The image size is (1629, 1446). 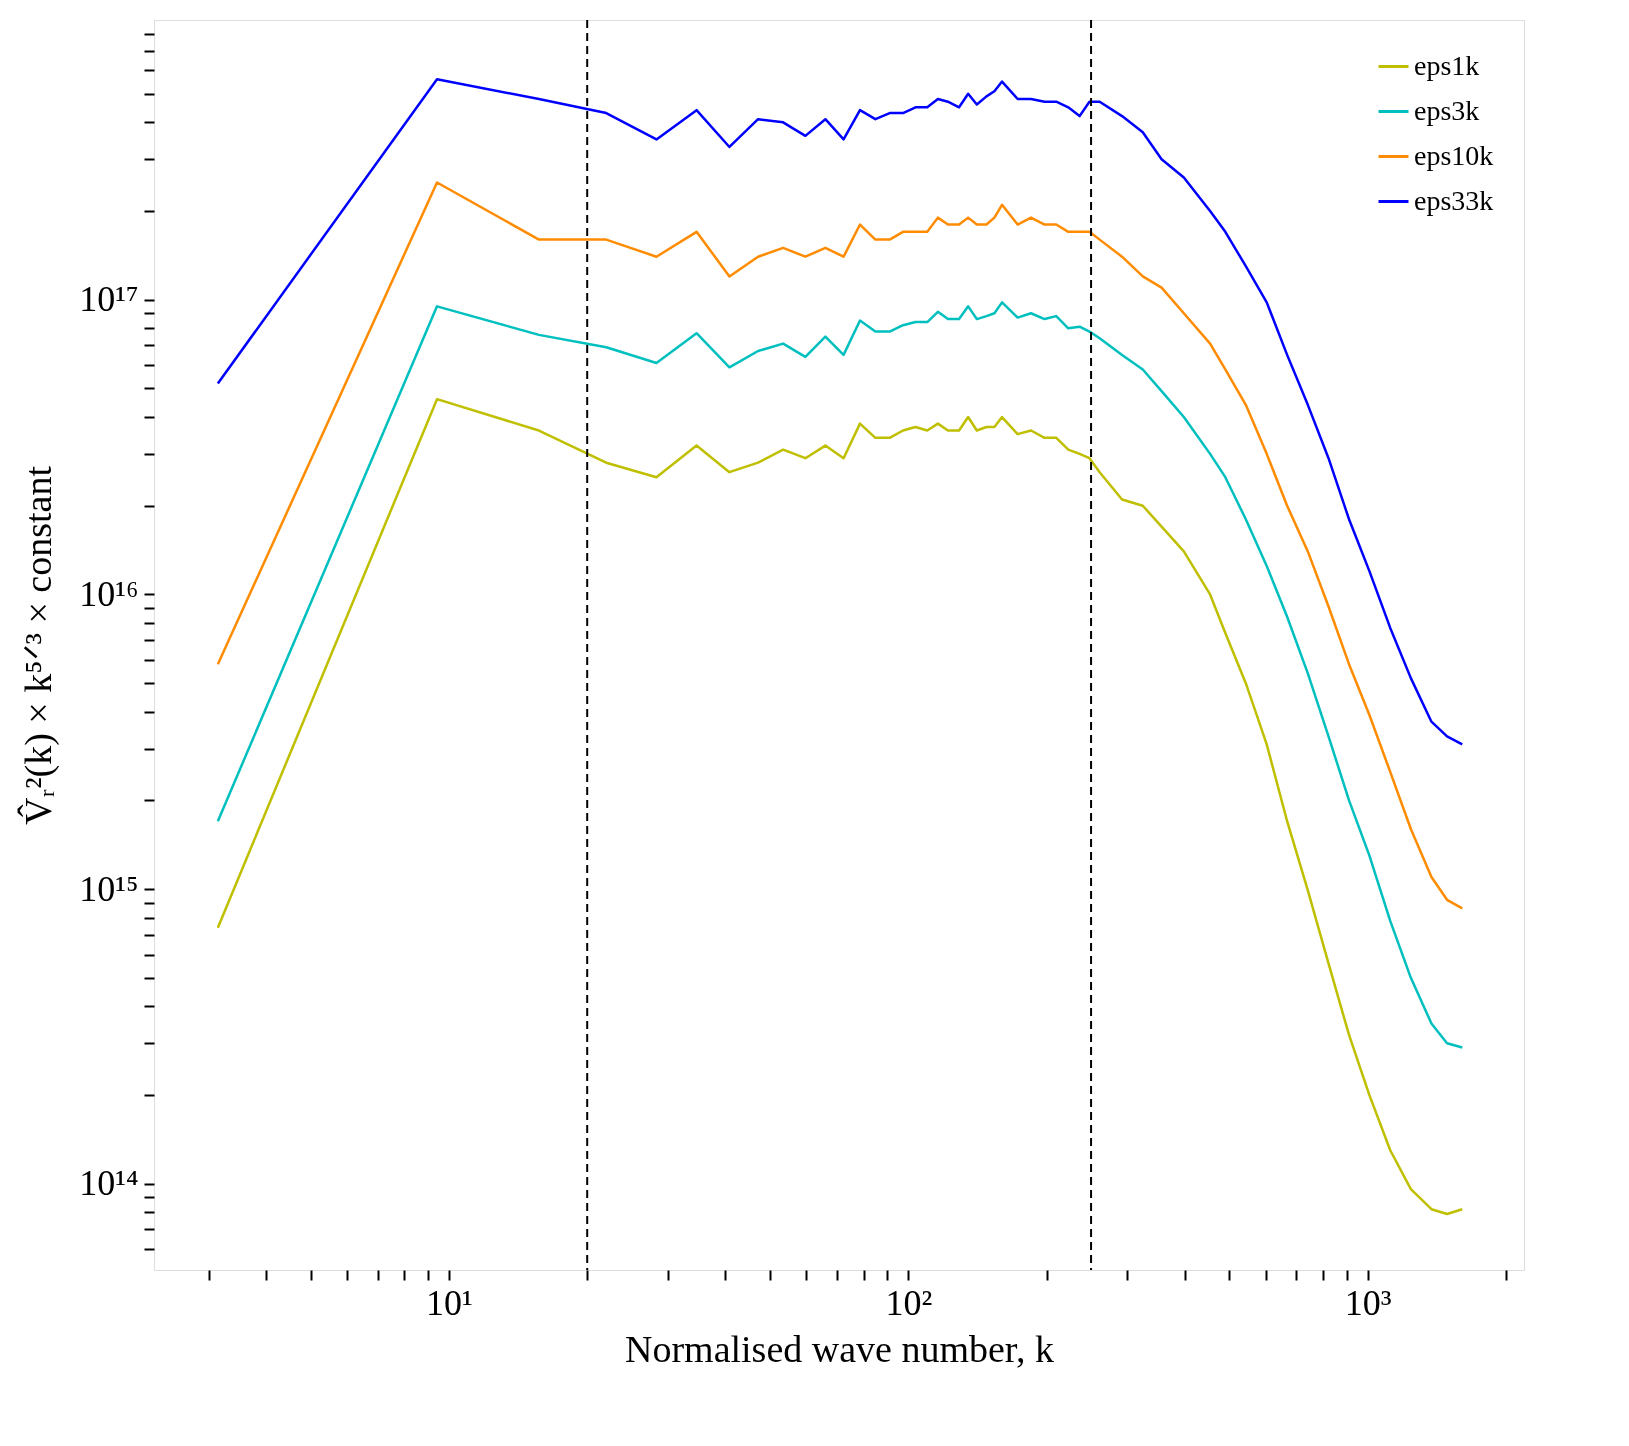 I want to click on y-tick-label: 10¹⁶, so click(x=109, y=593).